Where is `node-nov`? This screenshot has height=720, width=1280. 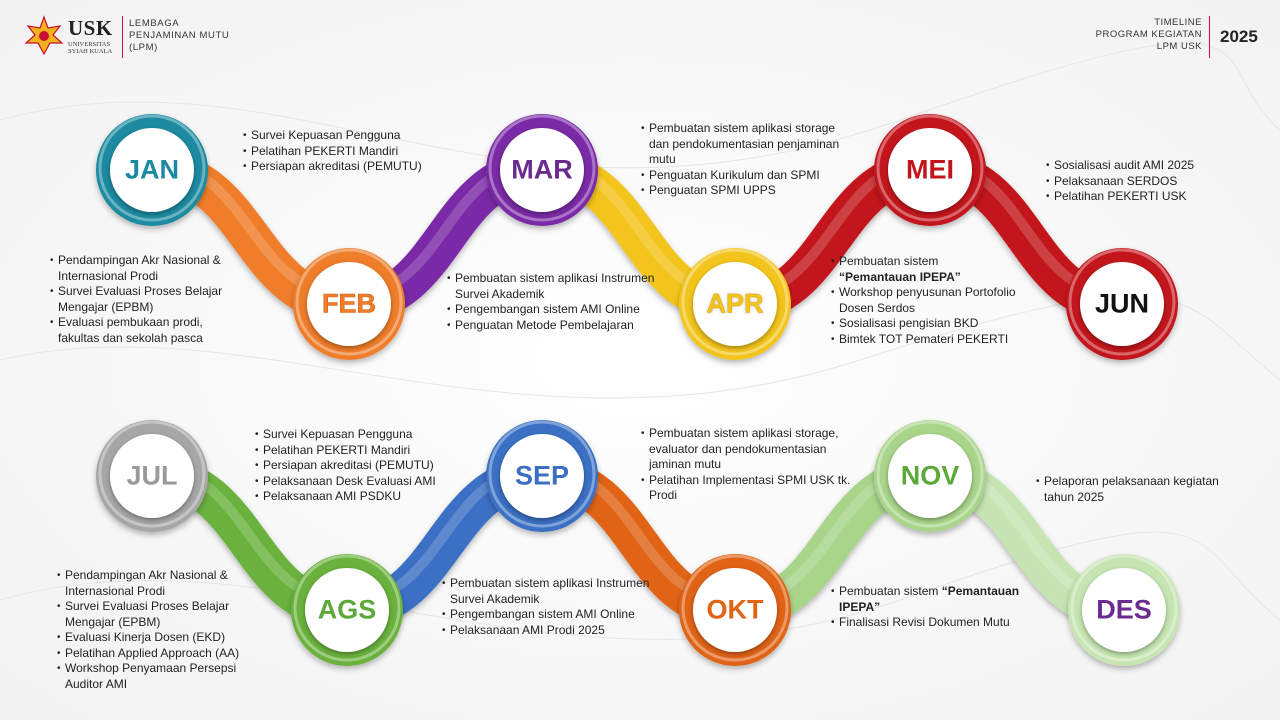 node-nov is located at coordinates (930, 476).